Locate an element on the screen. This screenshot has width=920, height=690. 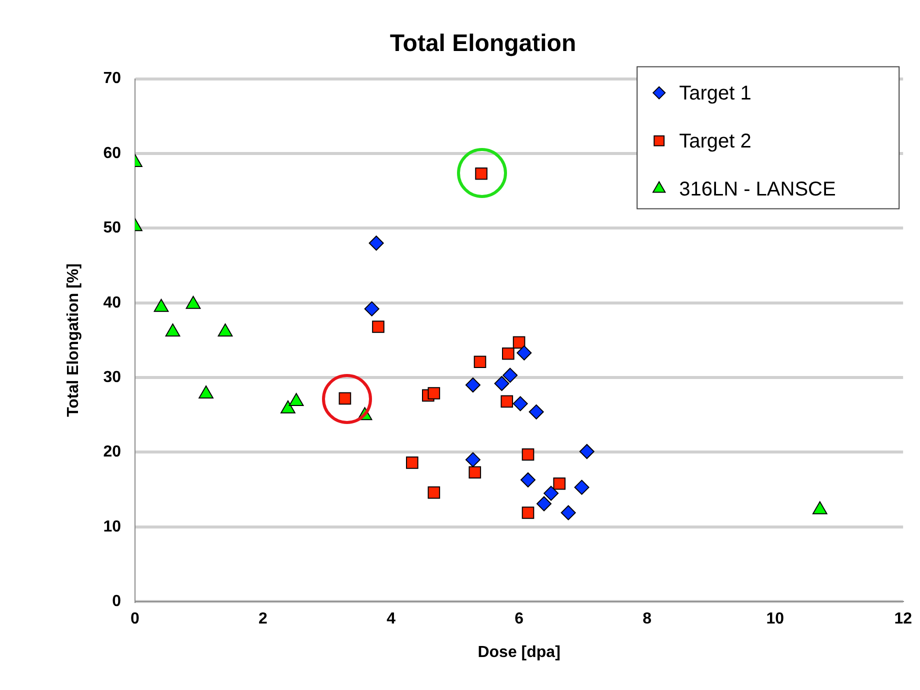
chart-title: Total Elongation is located at coordinates (483, 44).